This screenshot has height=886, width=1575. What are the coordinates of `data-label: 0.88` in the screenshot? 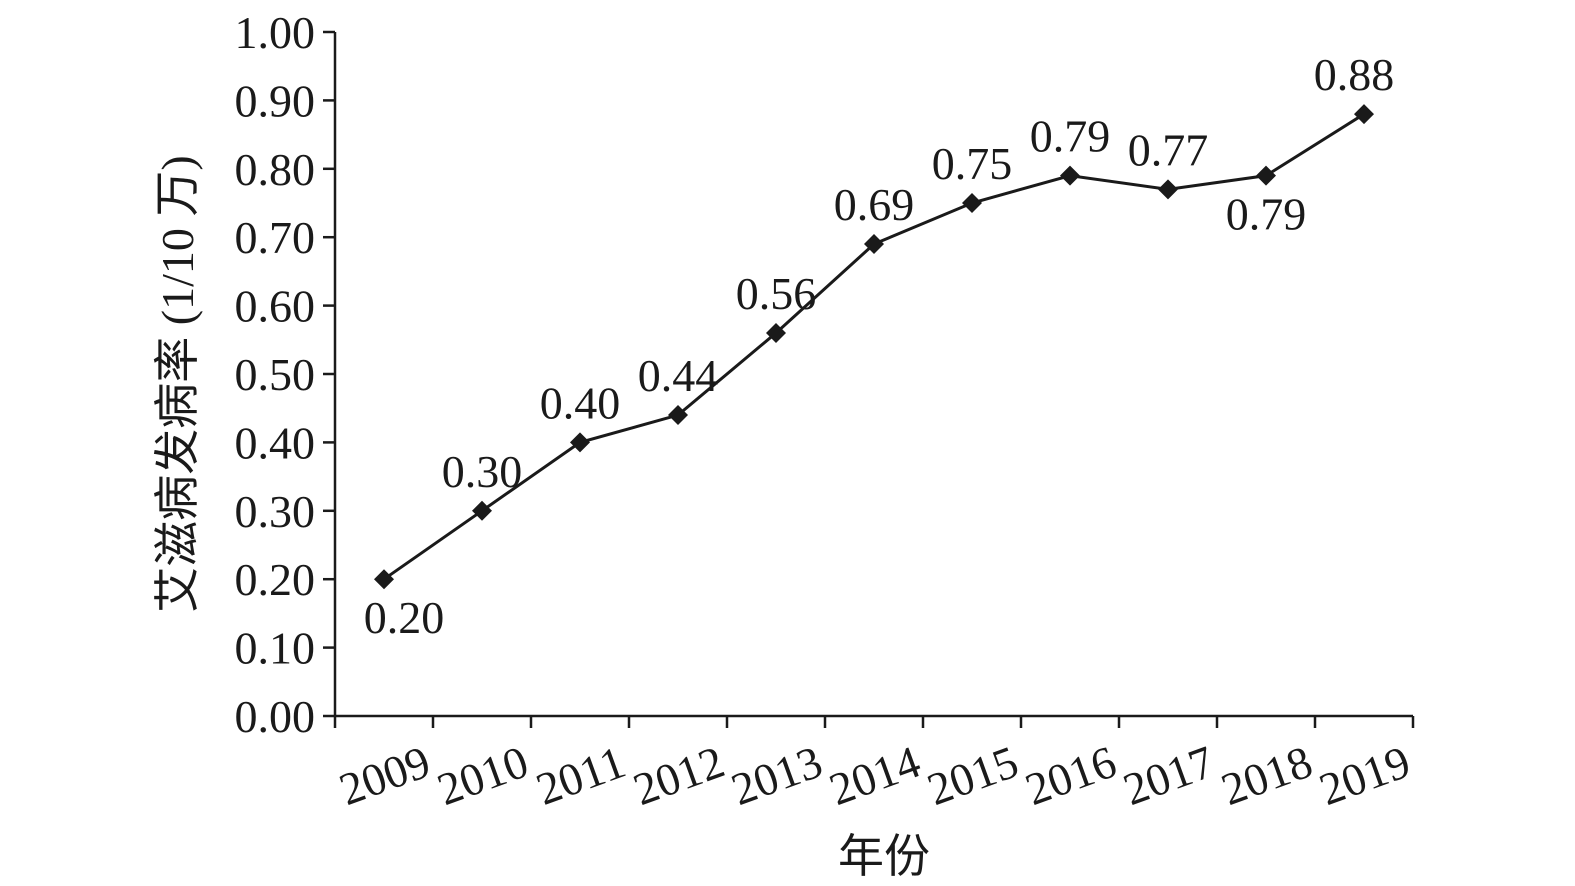 It's located at (1354, 74).